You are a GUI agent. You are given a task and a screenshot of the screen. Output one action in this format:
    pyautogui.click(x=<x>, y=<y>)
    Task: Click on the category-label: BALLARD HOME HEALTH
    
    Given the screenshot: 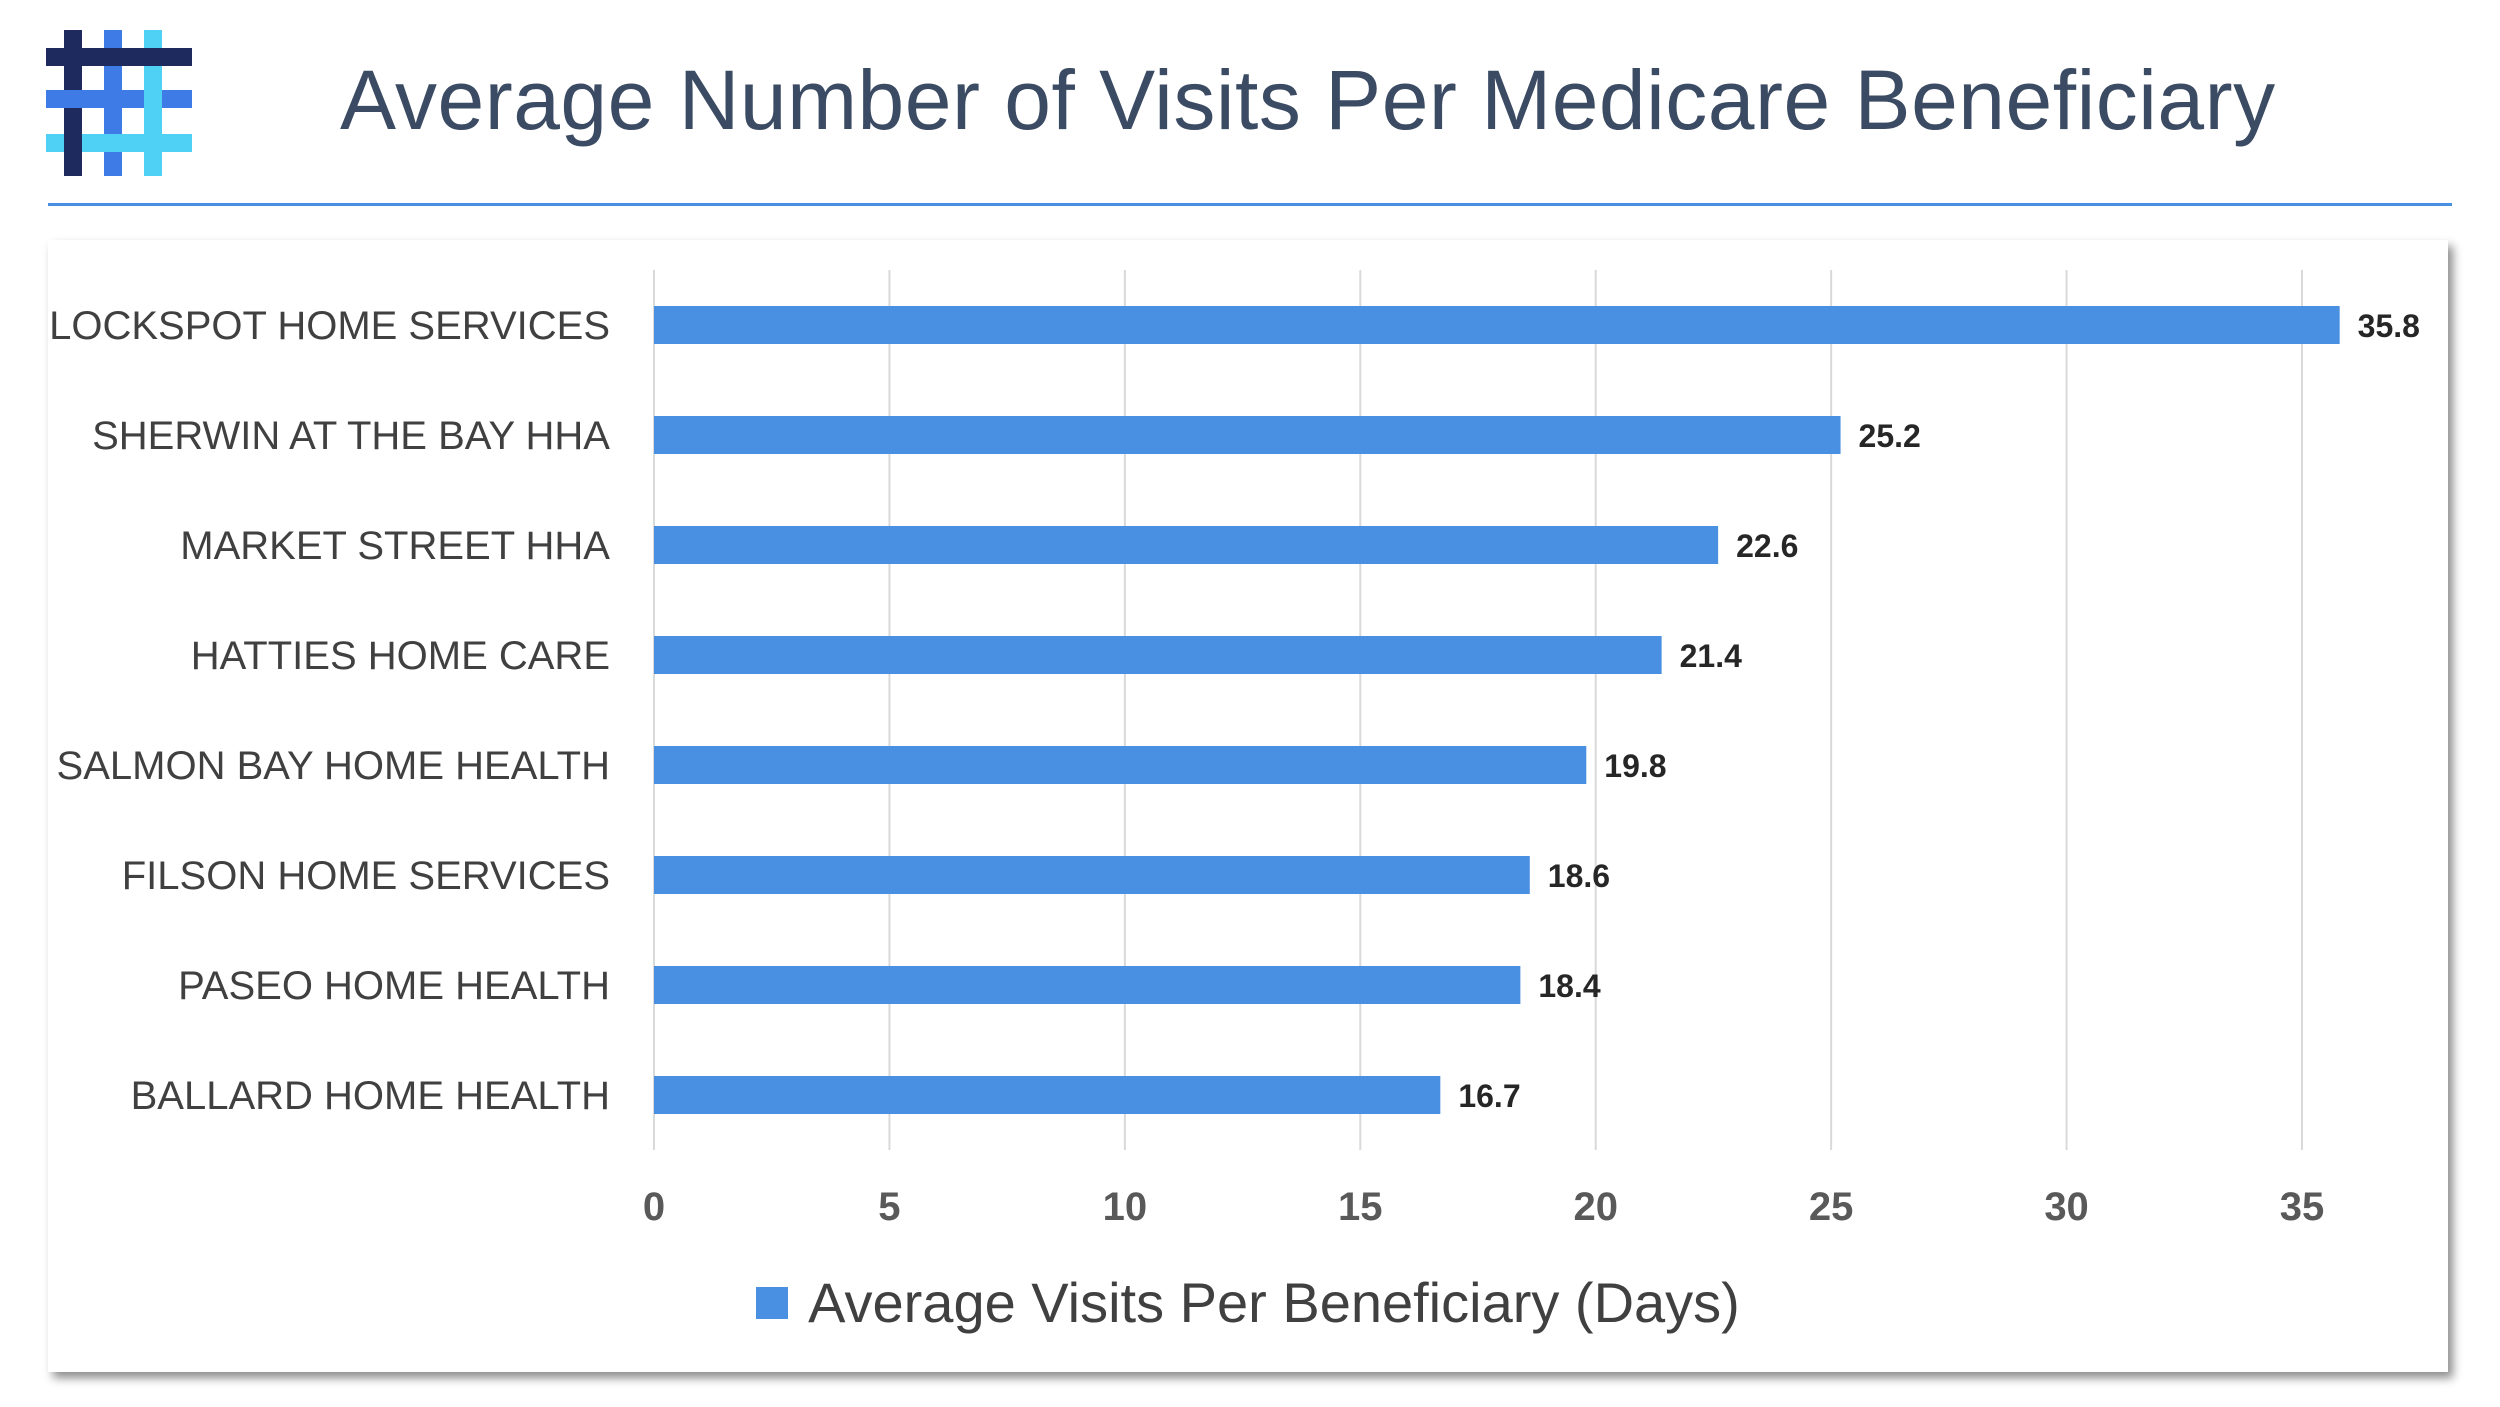 What is the action you would take?
    pyautogui.click(x=370, y=1096)
    